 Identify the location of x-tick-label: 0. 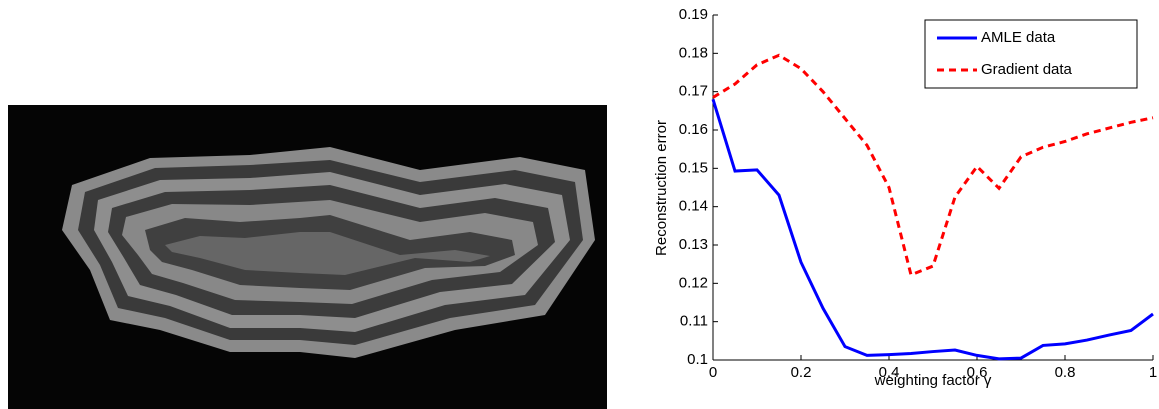
(713, 372).